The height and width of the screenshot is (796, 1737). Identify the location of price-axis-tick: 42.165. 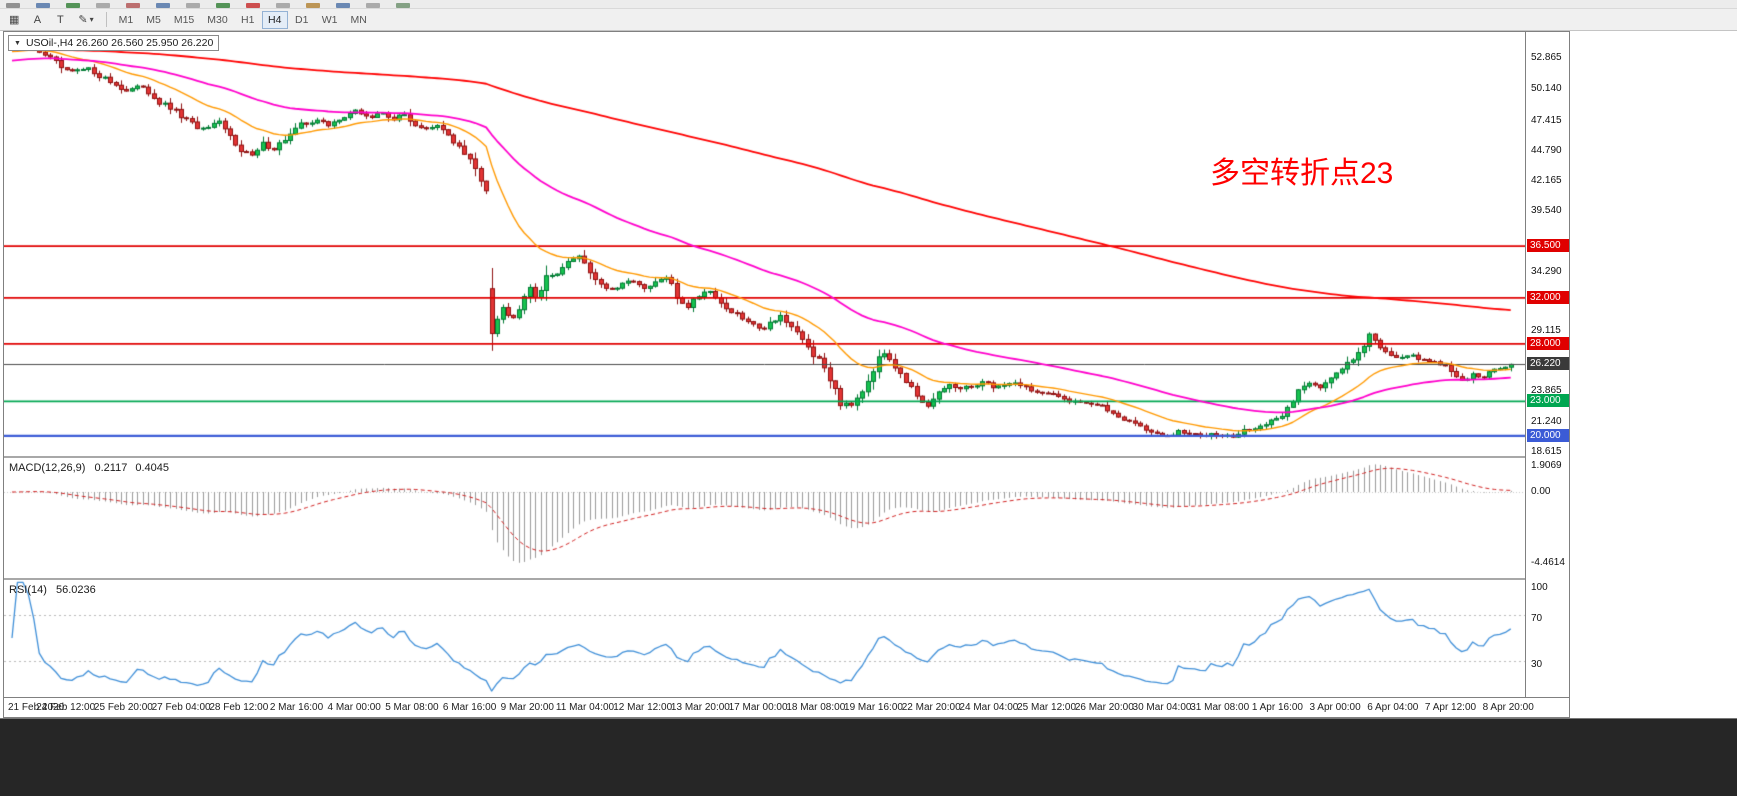
(1546, 180).